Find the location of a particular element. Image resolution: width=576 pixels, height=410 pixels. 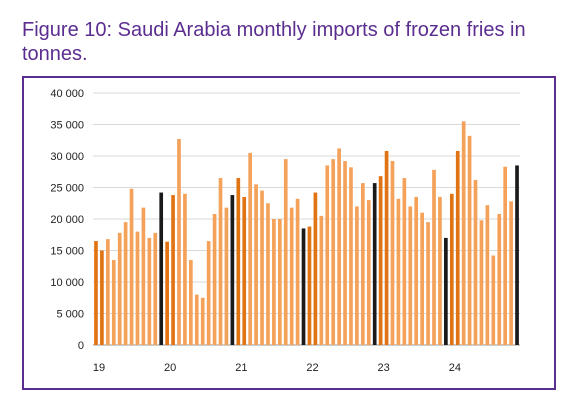

y-tick-label: 0 is located at coordinates (81, 346).